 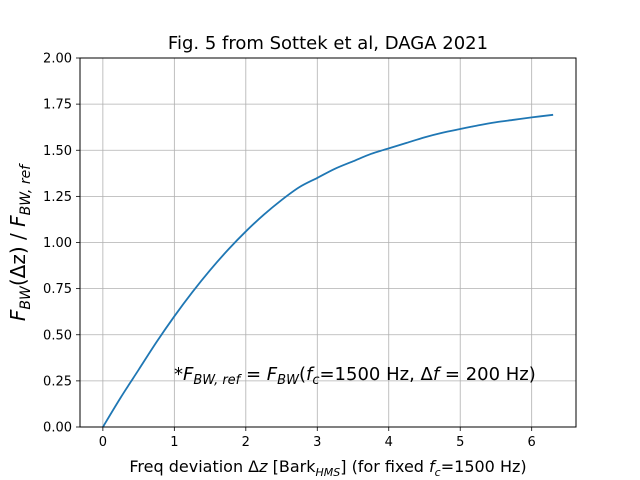 What do you see at coordinates (57, 289) in the screenshot?
I see `y-tick-label: 0.75` at bounding box center [57, 289].